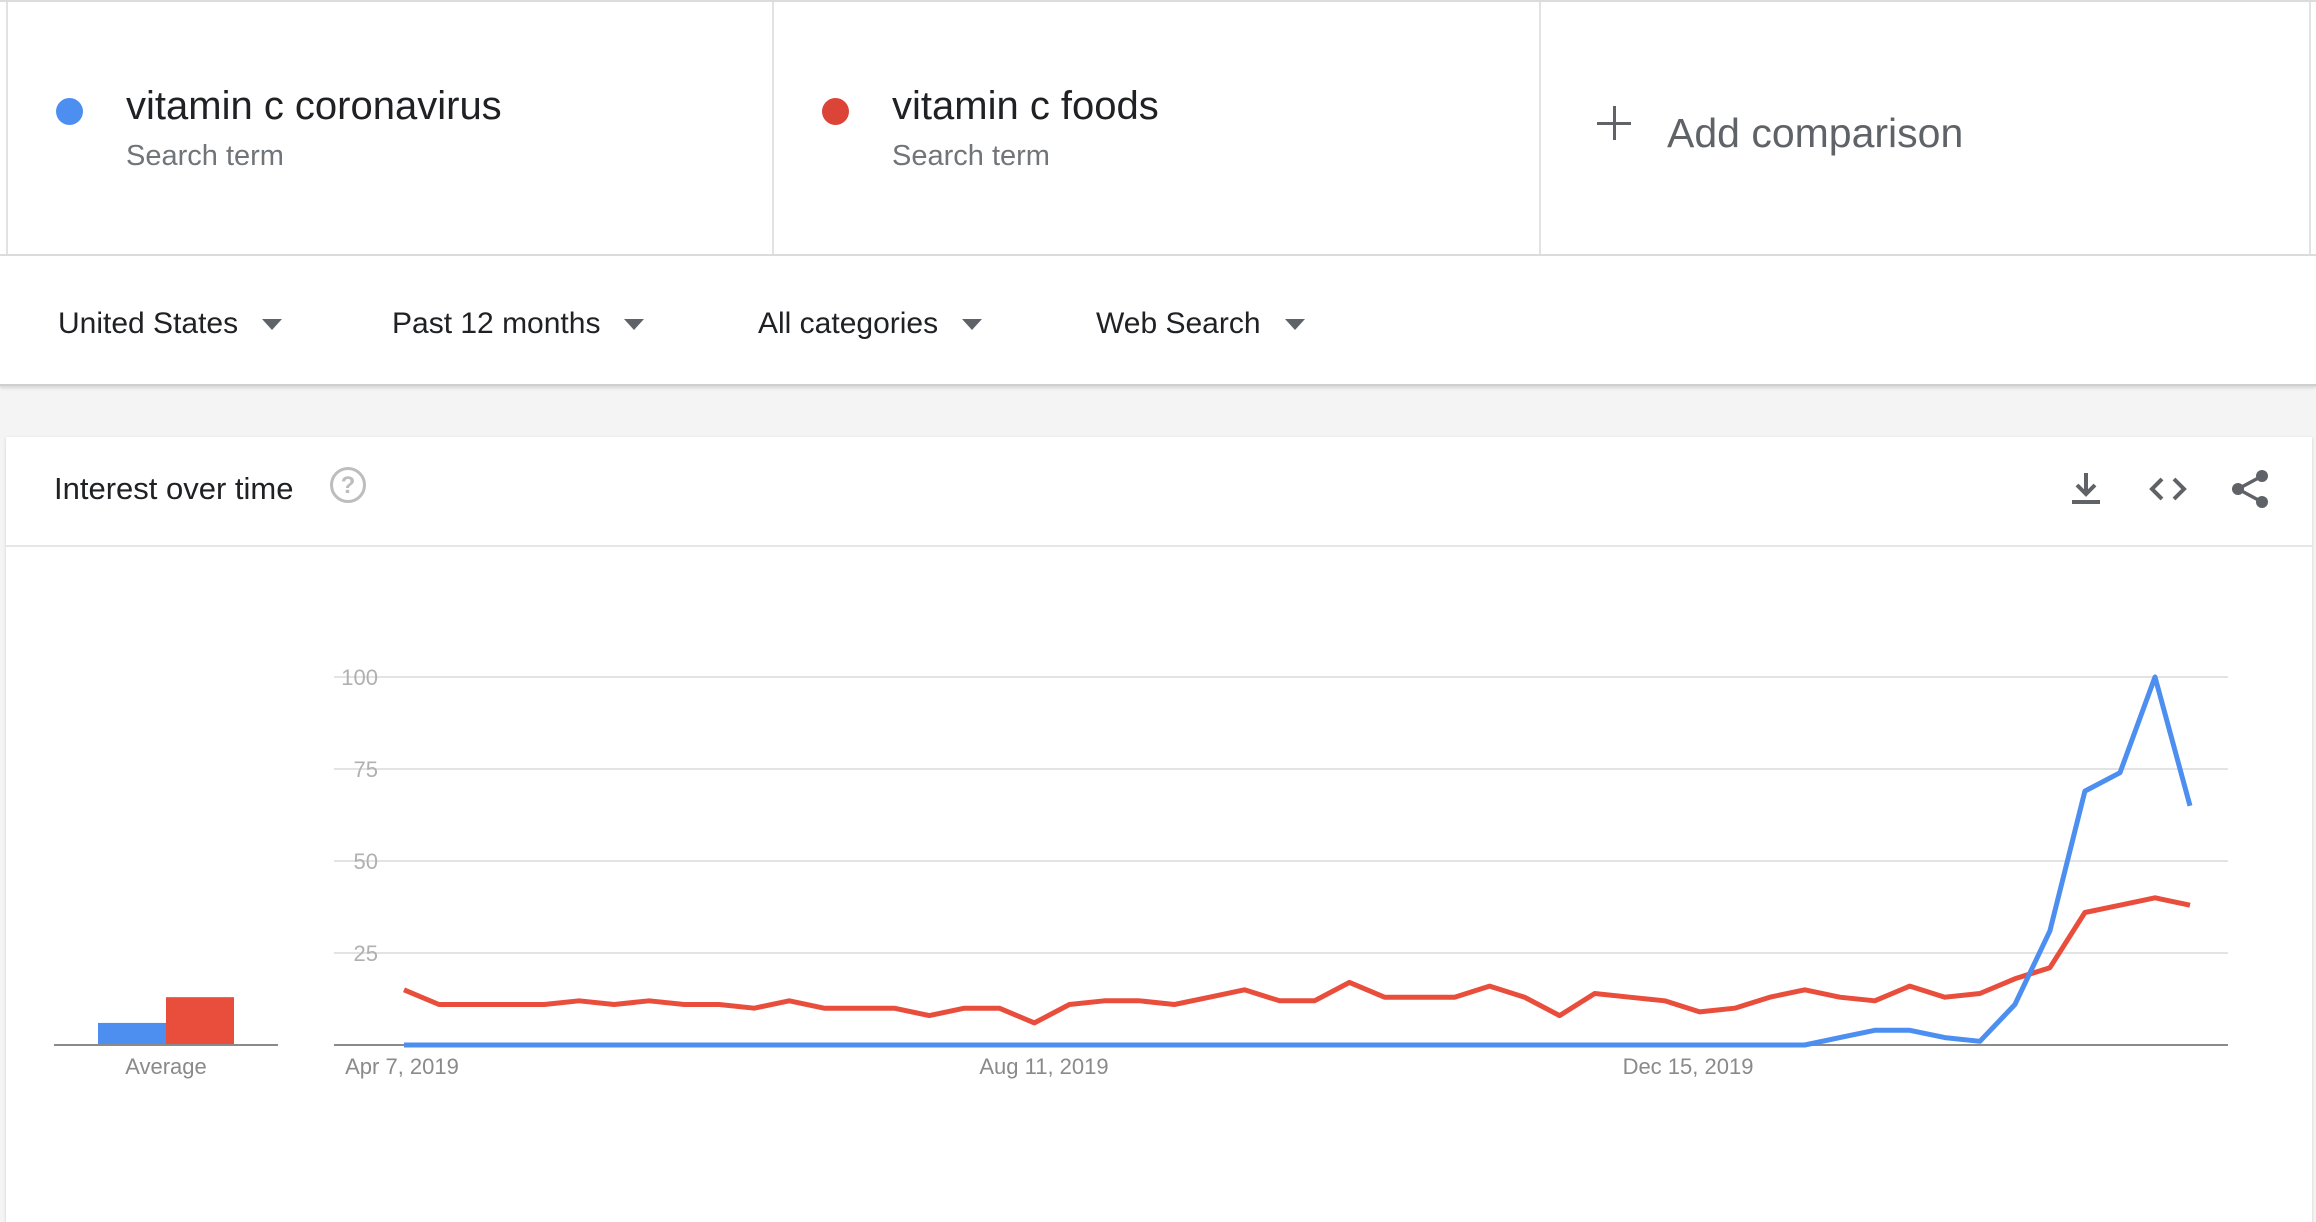  What do you see at coordinates (348, 485) in the screenshot?
I see `help-icon: ?` at bounding box center [348, 485].